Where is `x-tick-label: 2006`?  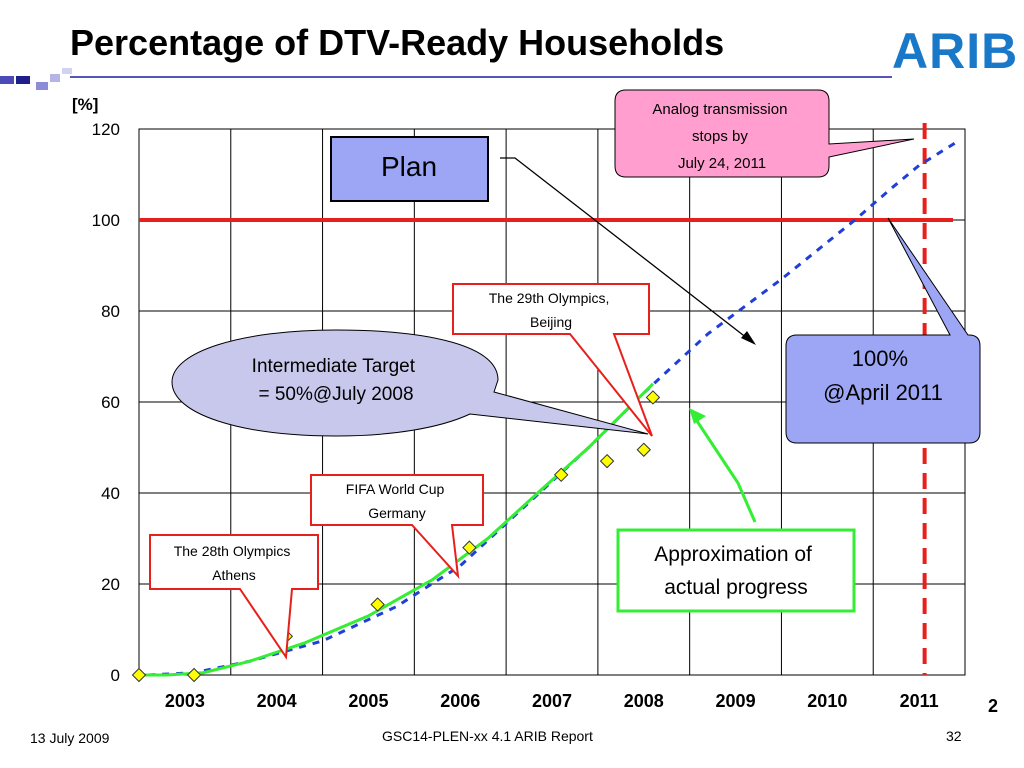 x-tick-label: 2006 is located at coordinates (460, 701).